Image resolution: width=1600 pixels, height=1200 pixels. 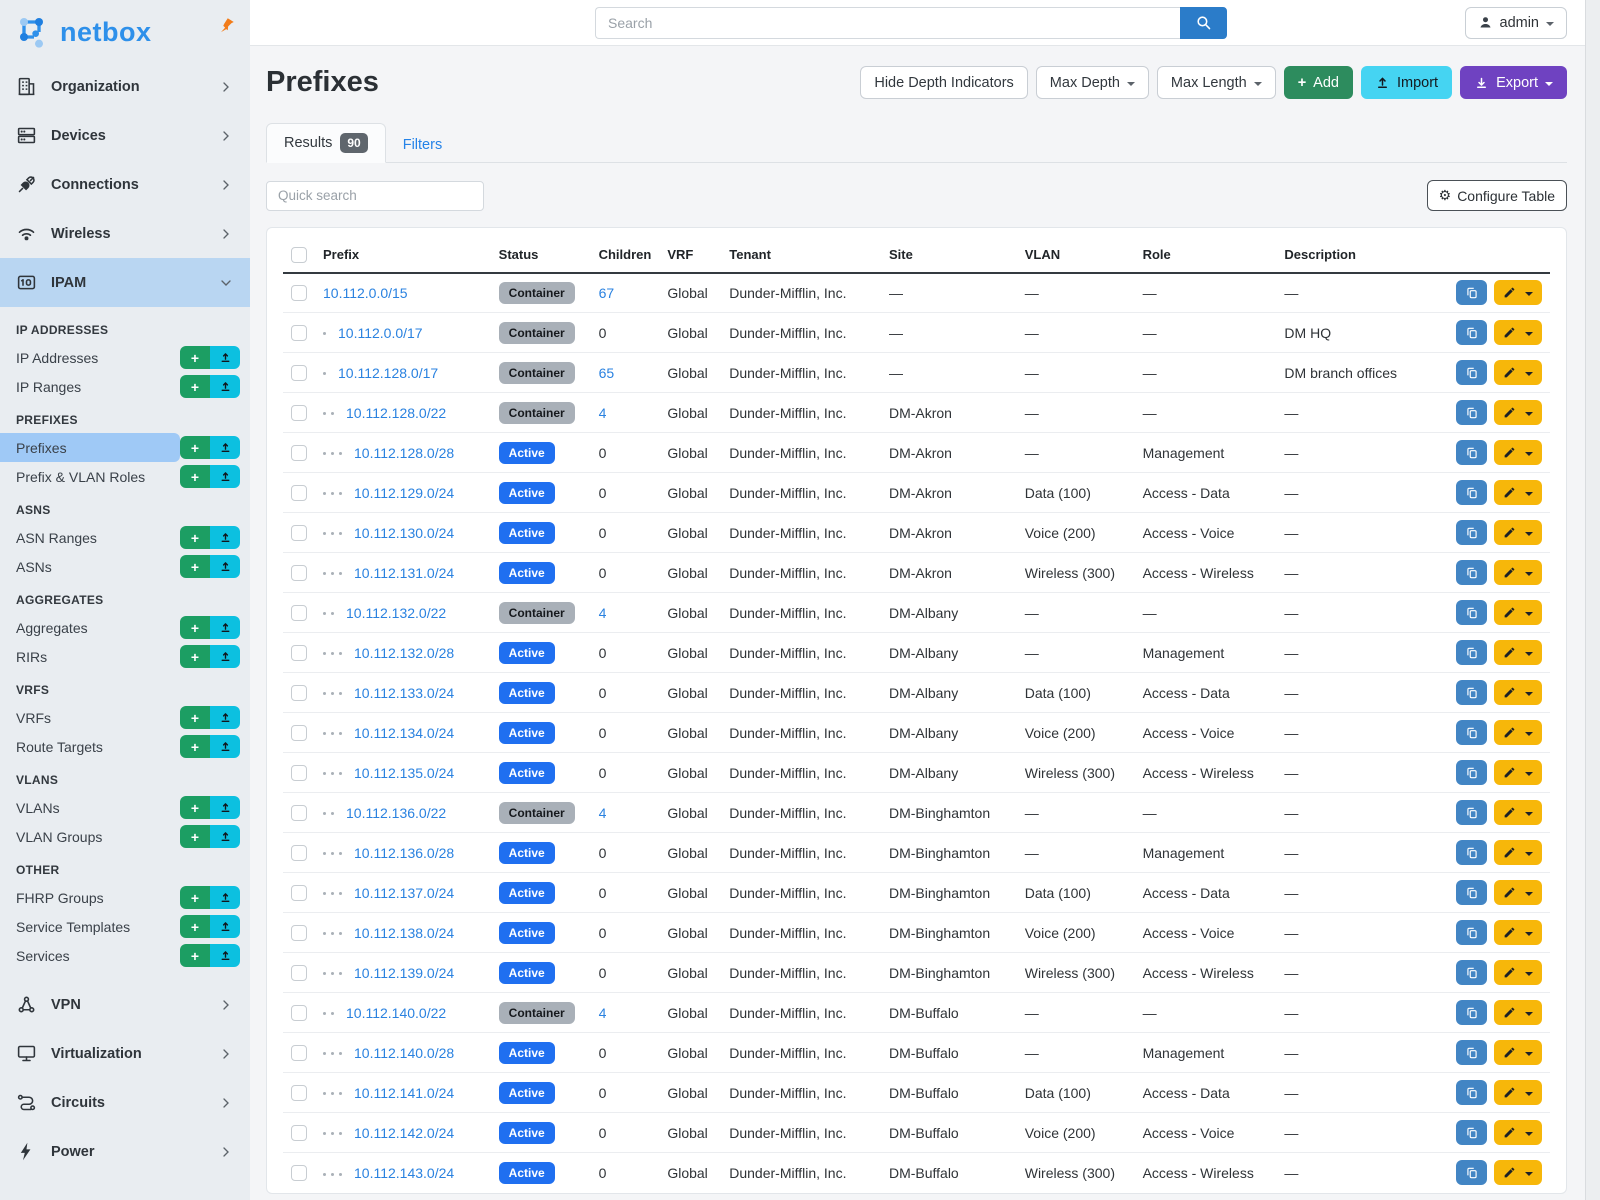 What do you see at coordinates (49, 386) in the screenshot?
I see `sidebar-subitem-link: IP Ranges` at bounding box center [49, 386].